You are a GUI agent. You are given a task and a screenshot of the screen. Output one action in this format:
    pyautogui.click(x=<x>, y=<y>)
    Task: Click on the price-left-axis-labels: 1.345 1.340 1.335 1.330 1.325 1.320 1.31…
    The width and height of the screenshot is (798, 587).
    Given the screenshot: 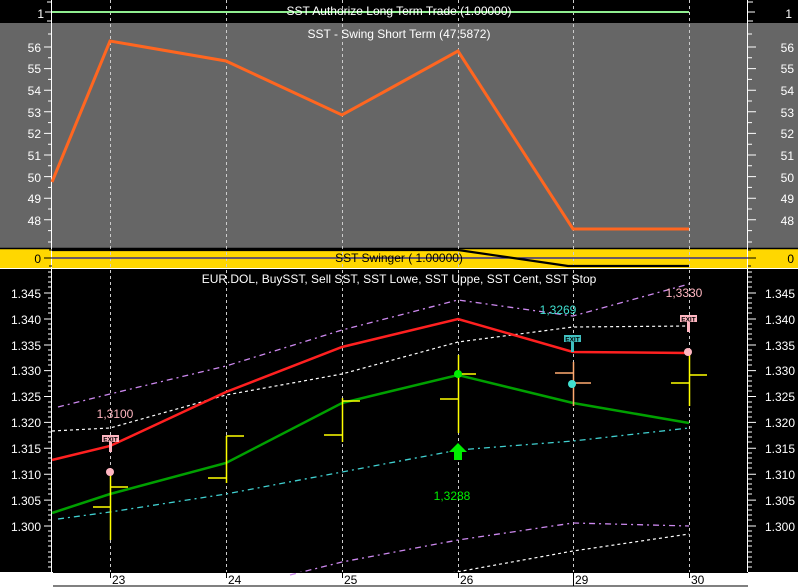 What is the action you would take?
    pyautogui.click(x=26, y=410)
    